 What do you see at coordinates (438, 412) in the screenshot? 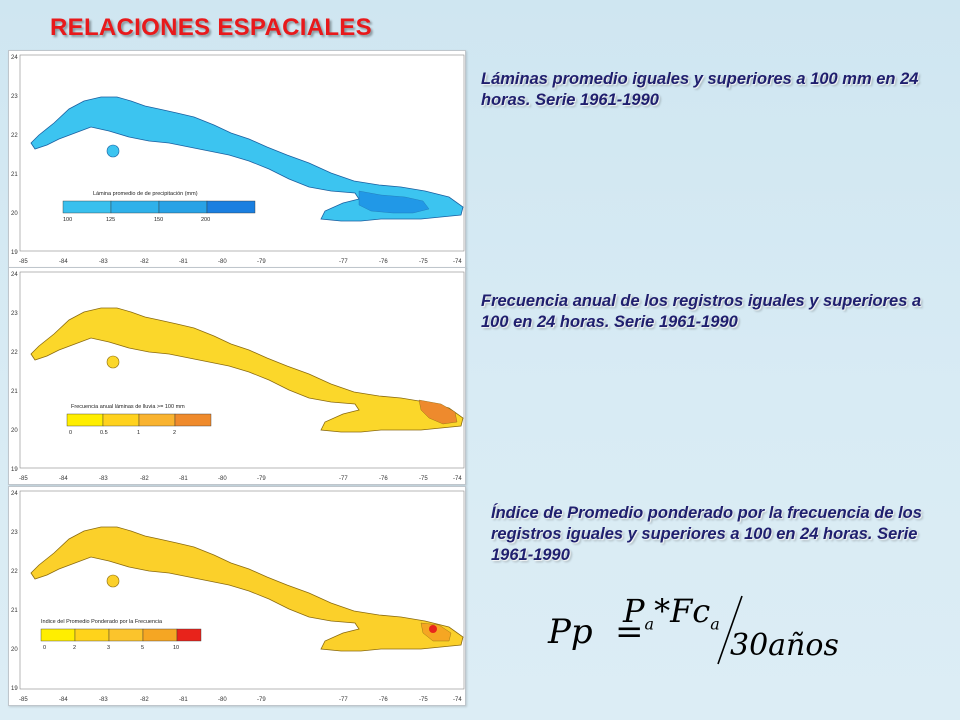
I see `high-frequency-zone` at bounding box center [438, 412].